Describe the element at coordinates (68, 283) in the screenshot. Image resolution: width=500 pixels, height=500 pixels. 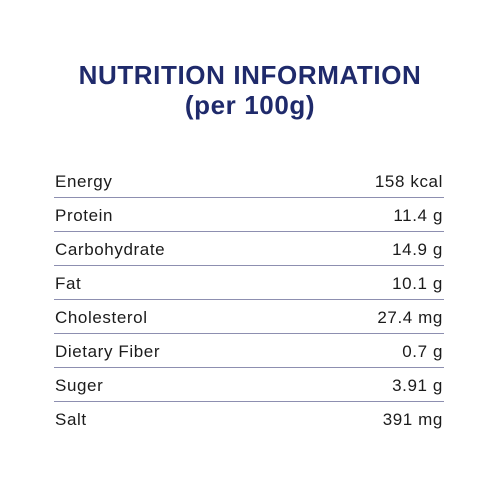
I see `nutrient-label: Fat` at that location.